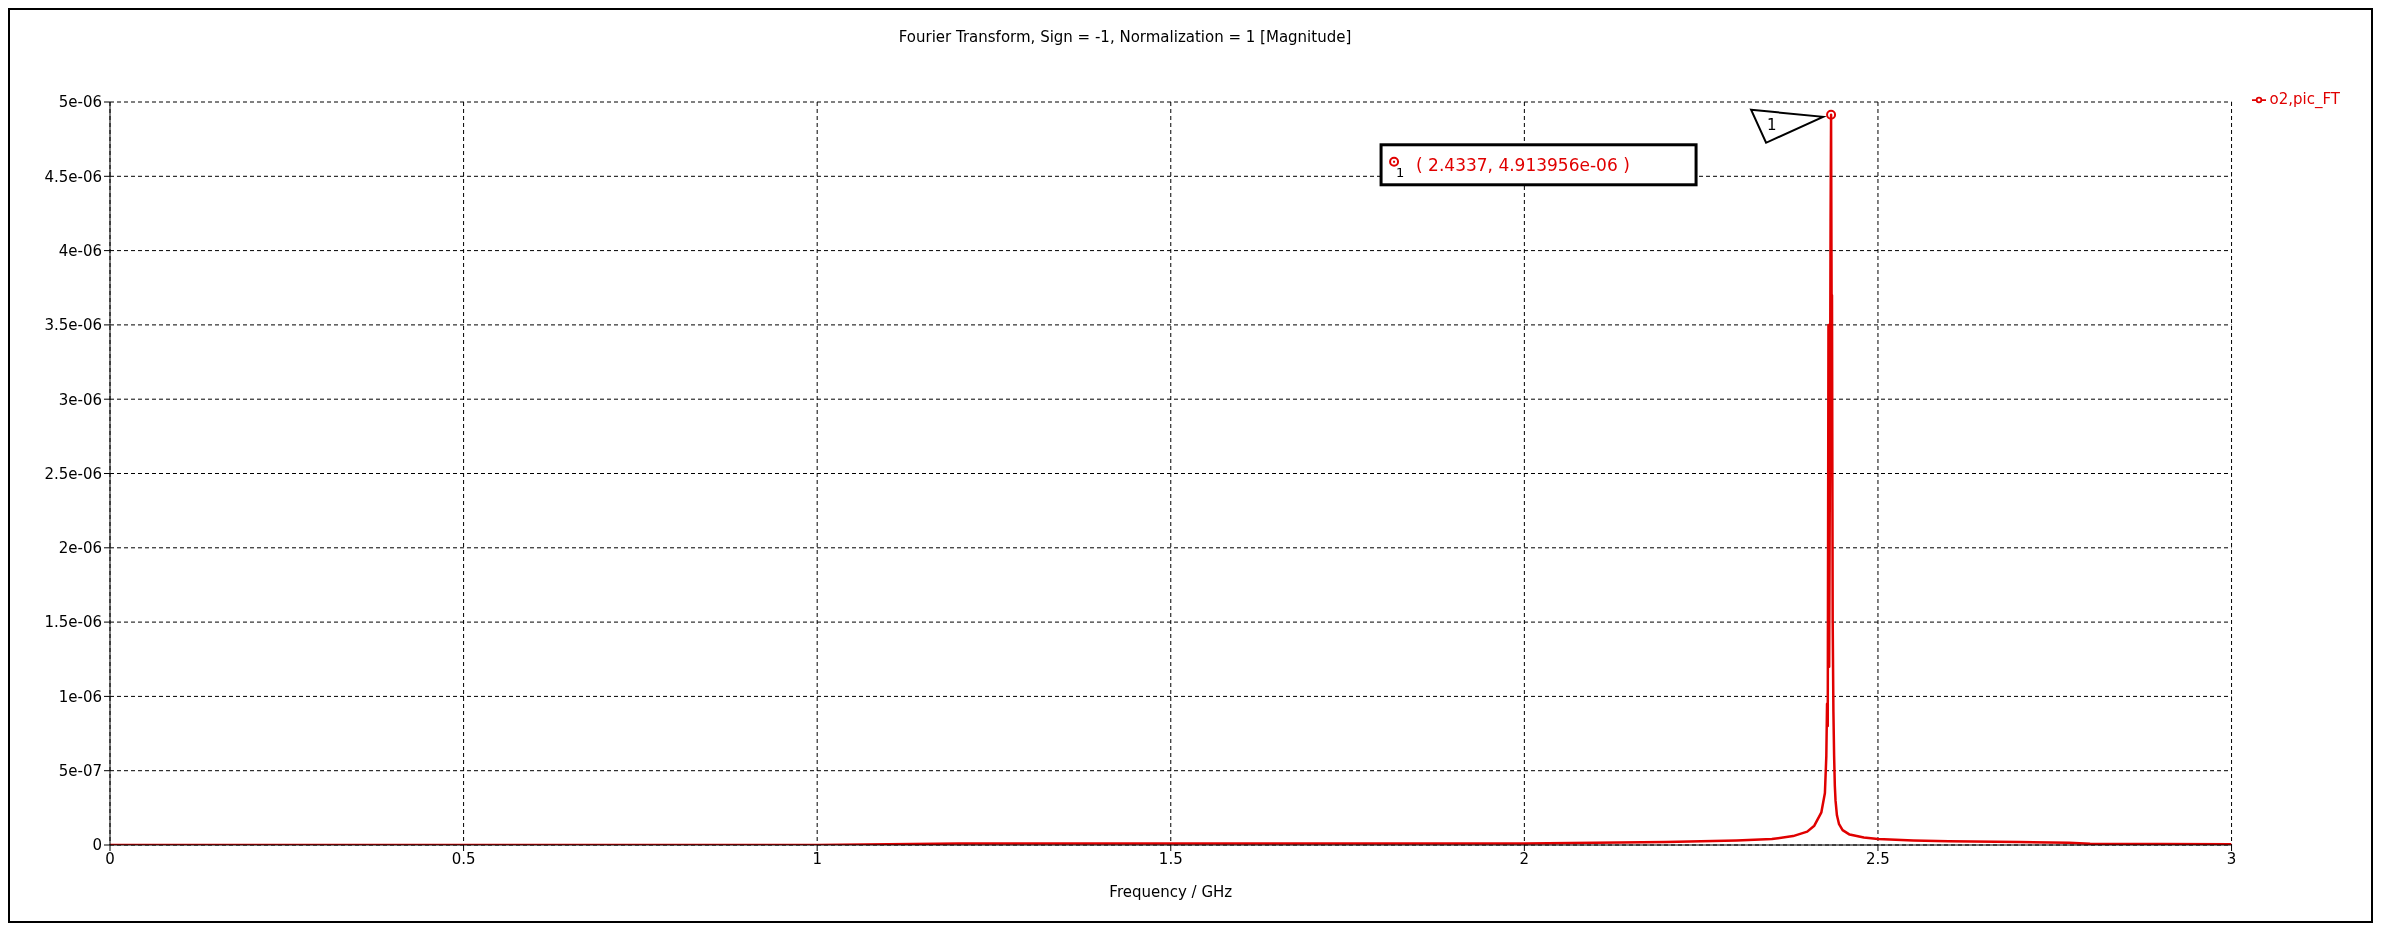  Describe the element at coordinates (73, 473) in the screenshot. I see `y-tick-label: 2.5e-06` at that location.